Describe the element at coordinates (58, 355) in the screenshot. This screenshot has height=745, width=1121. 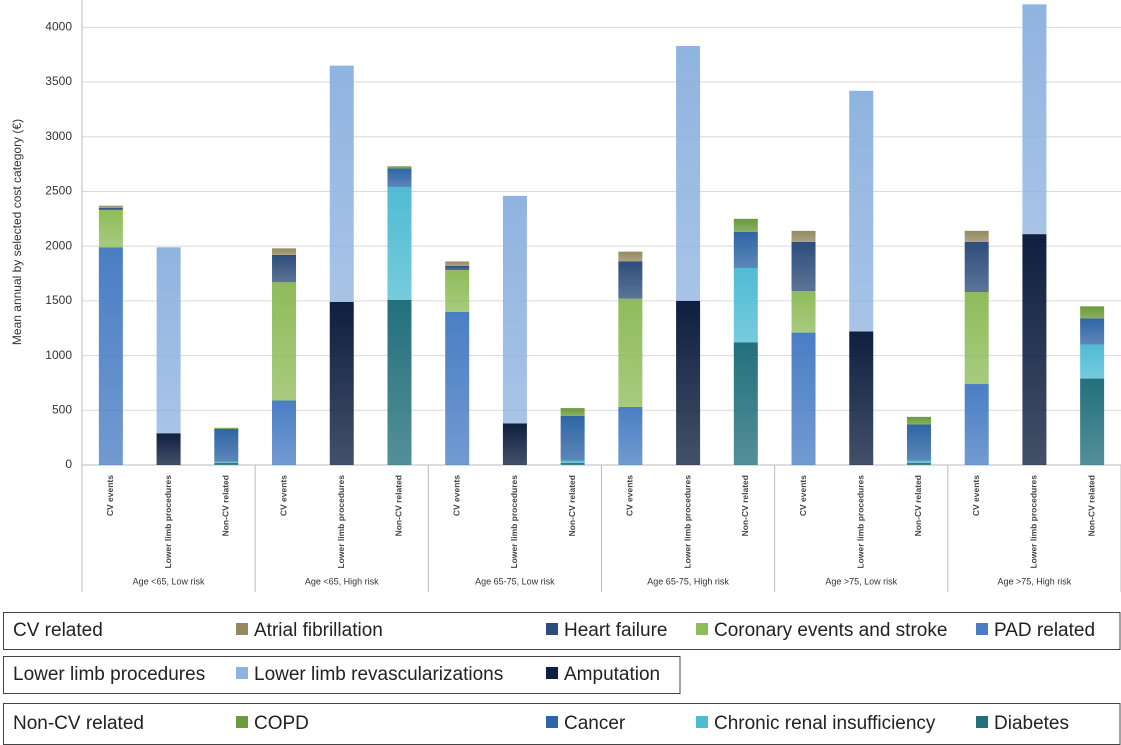
I see `y-tick-label: 1000` at that location.